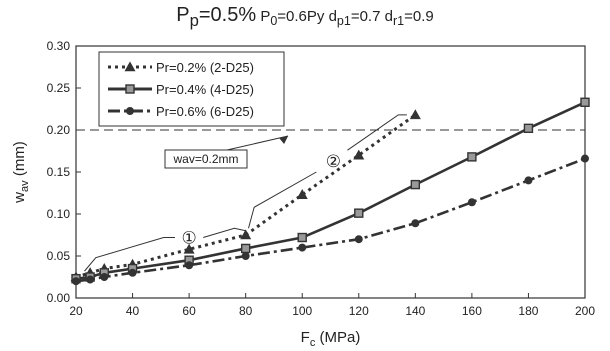  What do you see at coordinates (301, 16) in the screenshot?
I see `title-p0-value: =0.6Py` at bounding box center [301, 16].